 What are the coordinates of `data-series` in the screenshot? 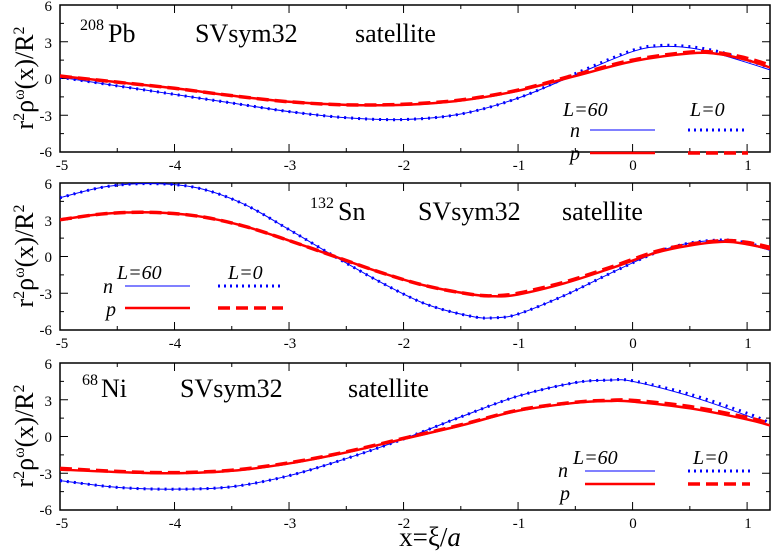 It's located at (415, 82).